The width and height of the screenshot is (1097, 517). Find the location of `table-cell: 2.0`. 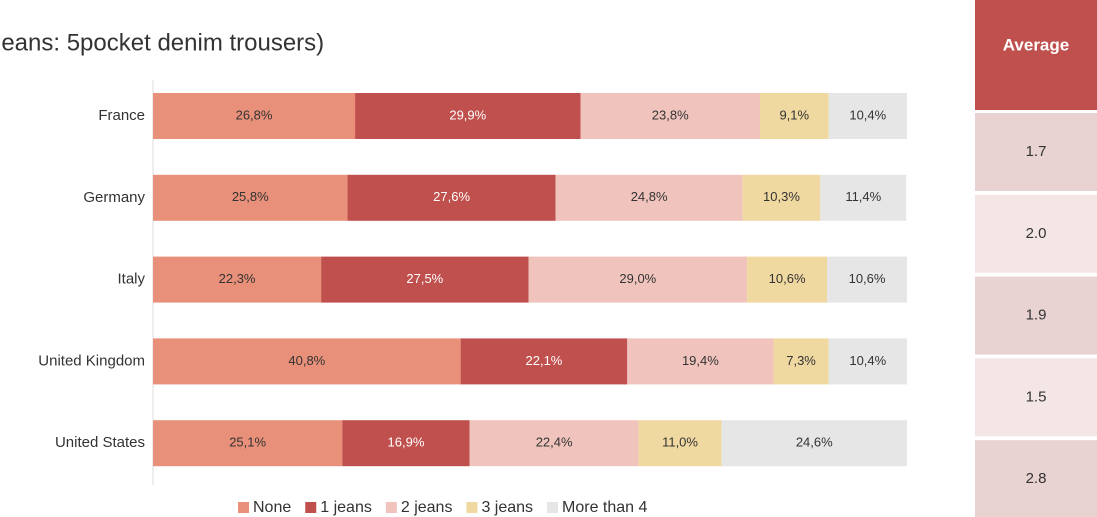

table-cell: 2.0 is located at coordinates (1036, 233).